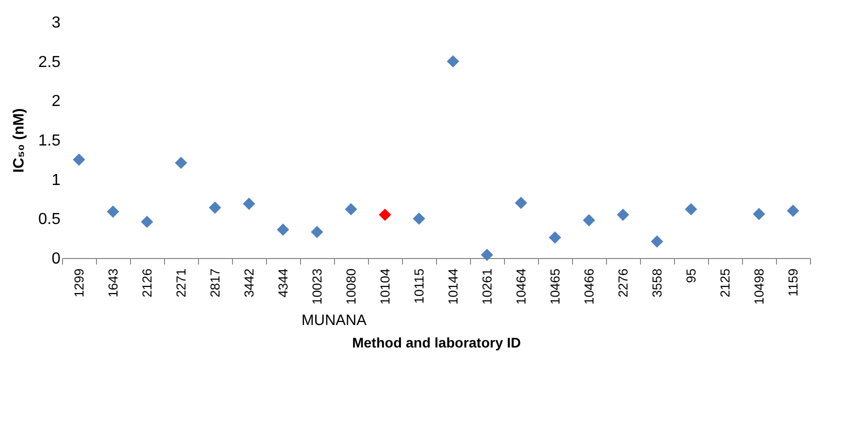  I want to click on y-tick-label: 2, so click(56, 101).